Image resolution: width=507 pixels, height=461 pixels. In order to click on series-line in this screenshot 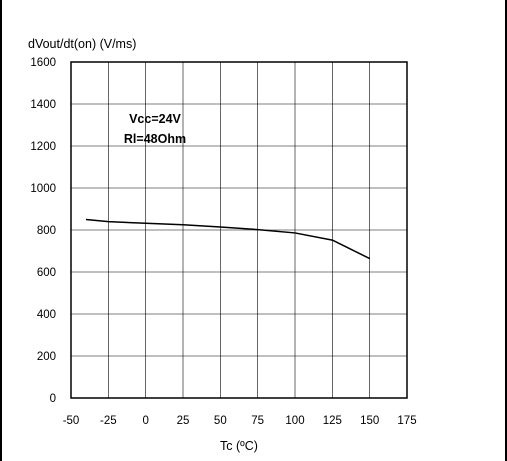, I will do `click(227, 239)`.